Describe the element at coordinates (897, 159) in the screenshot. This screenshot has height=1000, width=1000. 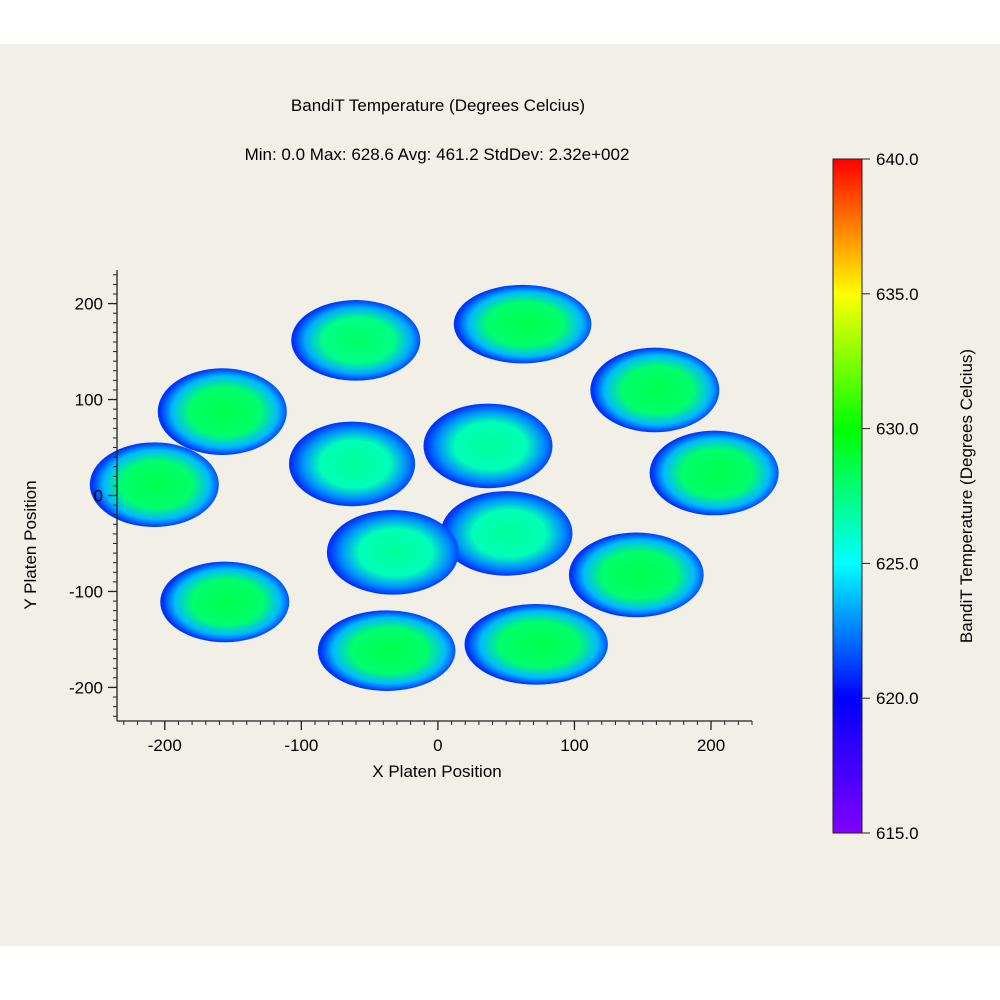
I see `colorbar-tick-label: 640.0` at that location.